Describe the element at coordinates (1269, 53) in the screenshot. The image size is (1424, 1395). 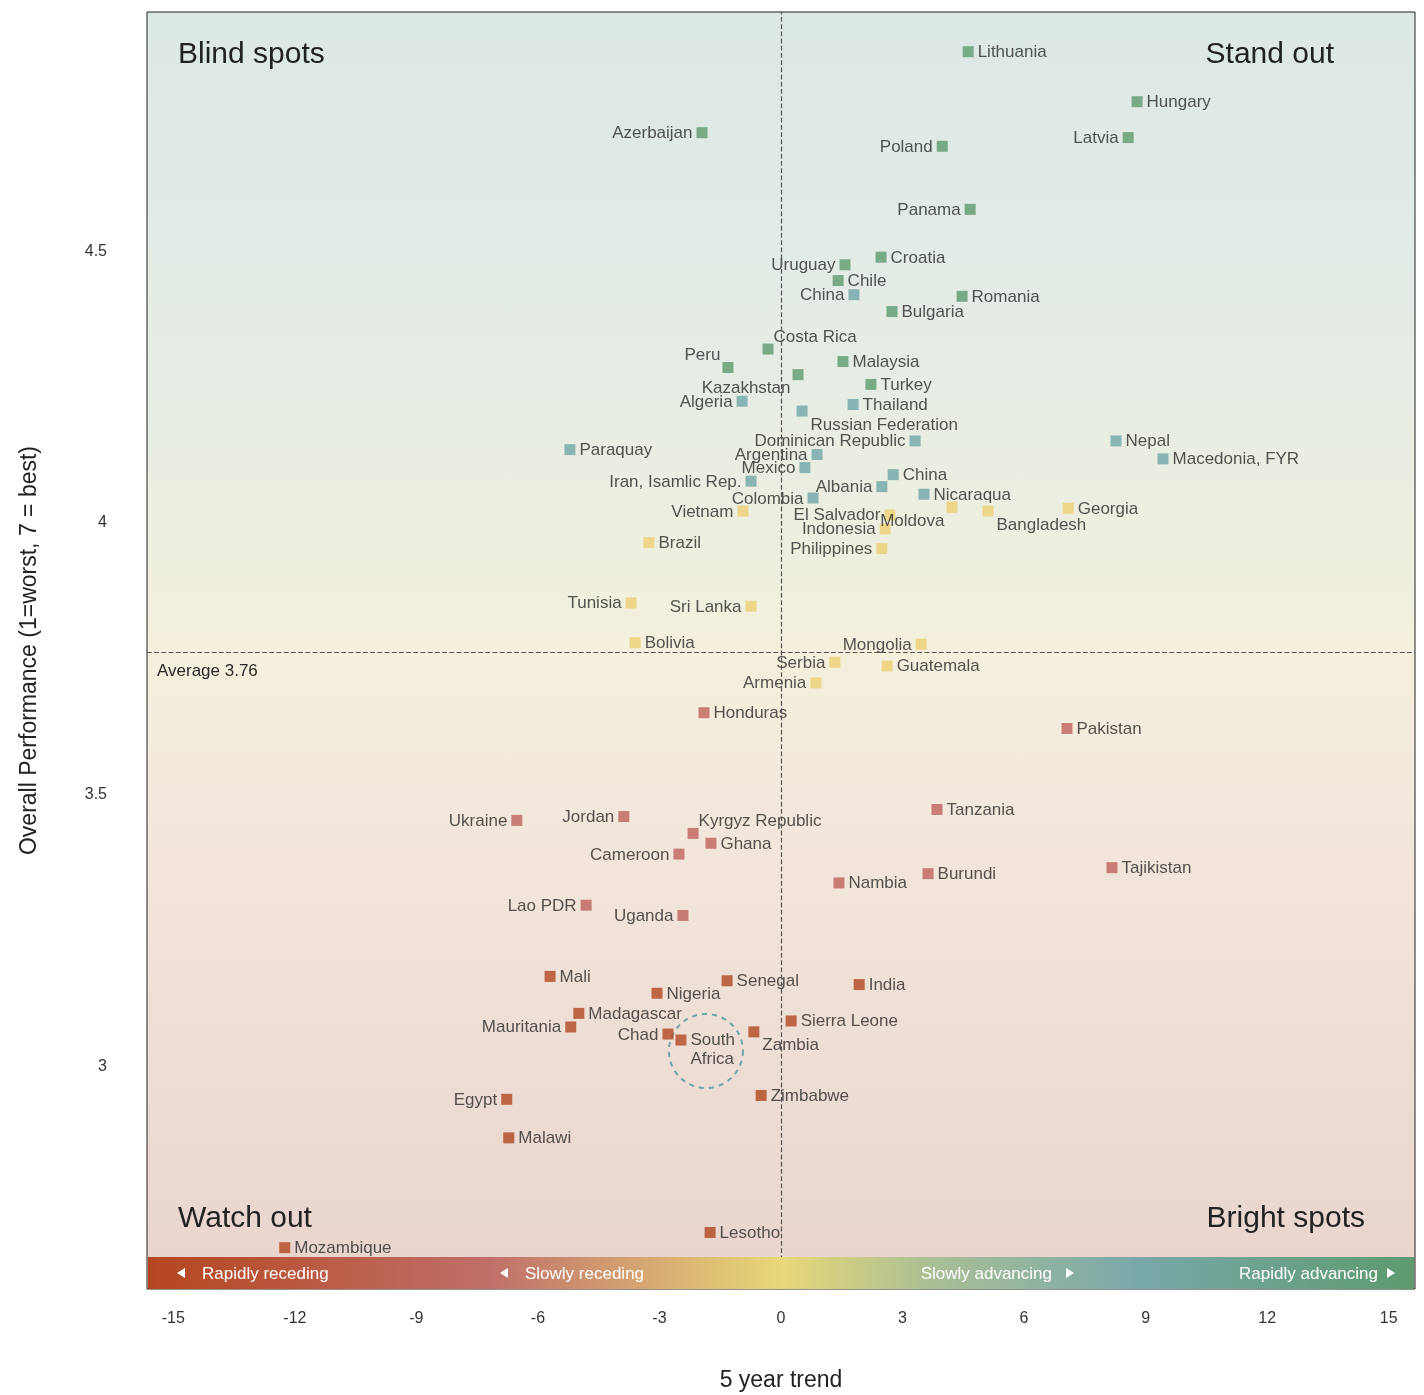
I see `annotation: Stand out` at that location.